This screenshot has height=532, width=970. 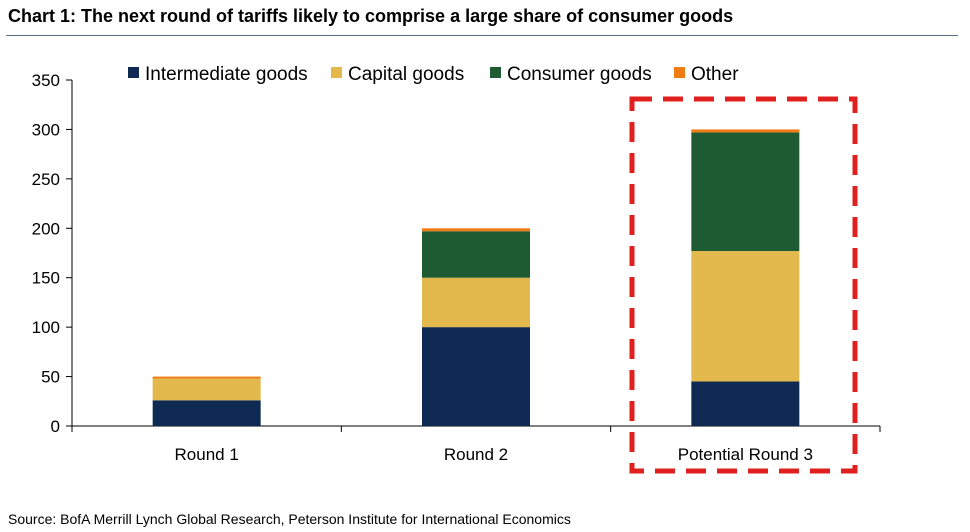 What do you see at coordinates (52, 253) in the screenshot?
I see `y-axis: 0 50 100 150 200 250 300 350` at bounding box center [52, 253].